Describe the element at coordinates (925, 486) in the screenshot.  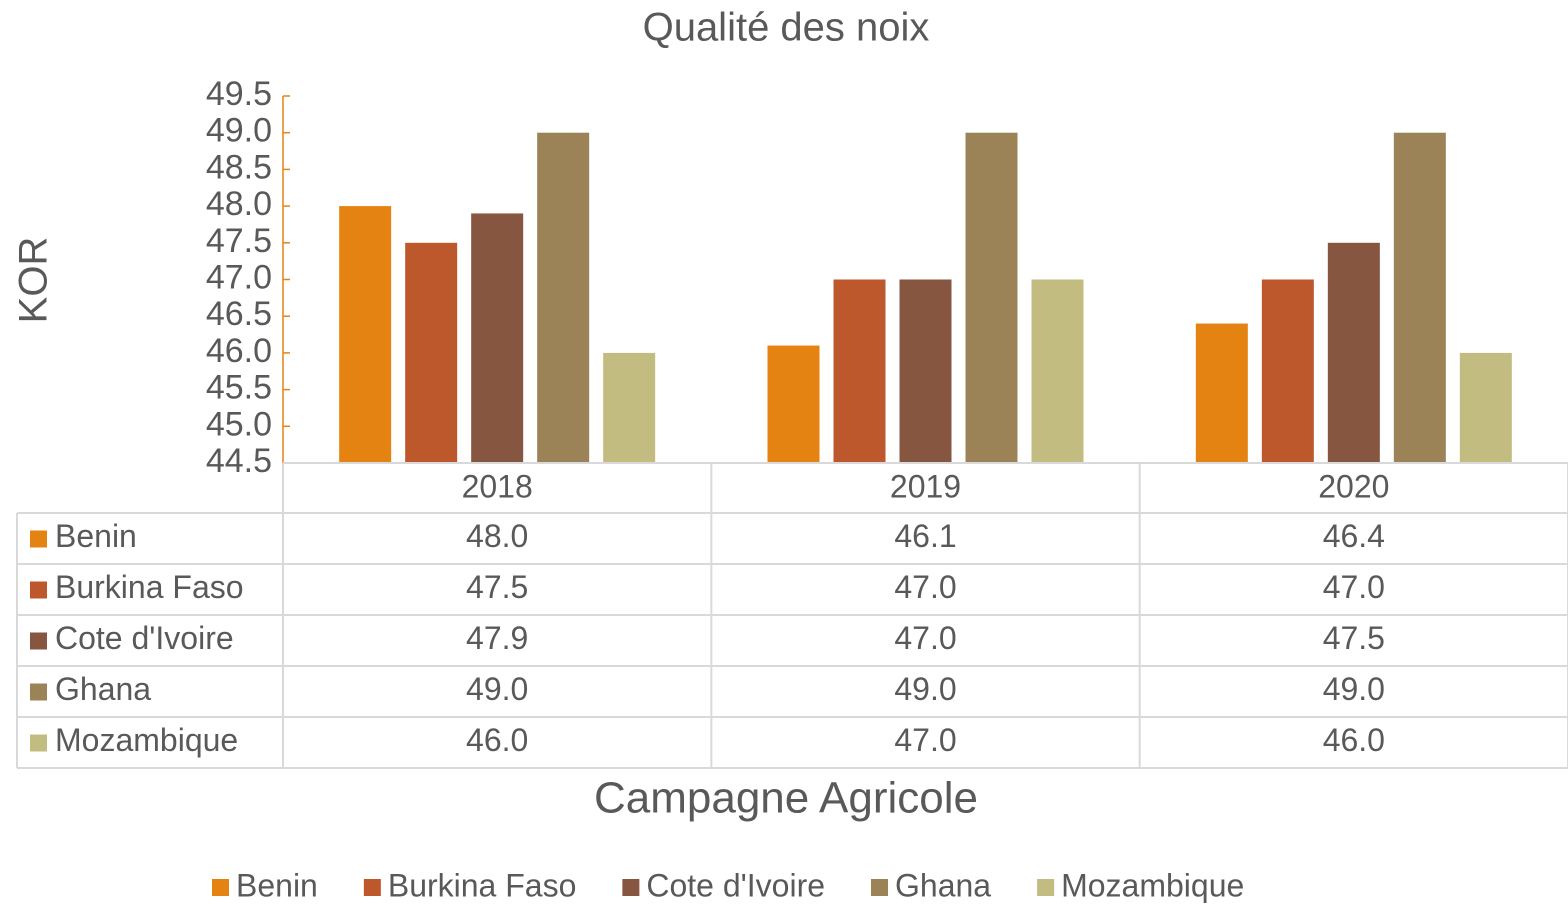
I see `x-tick-label: 2019` at that location.